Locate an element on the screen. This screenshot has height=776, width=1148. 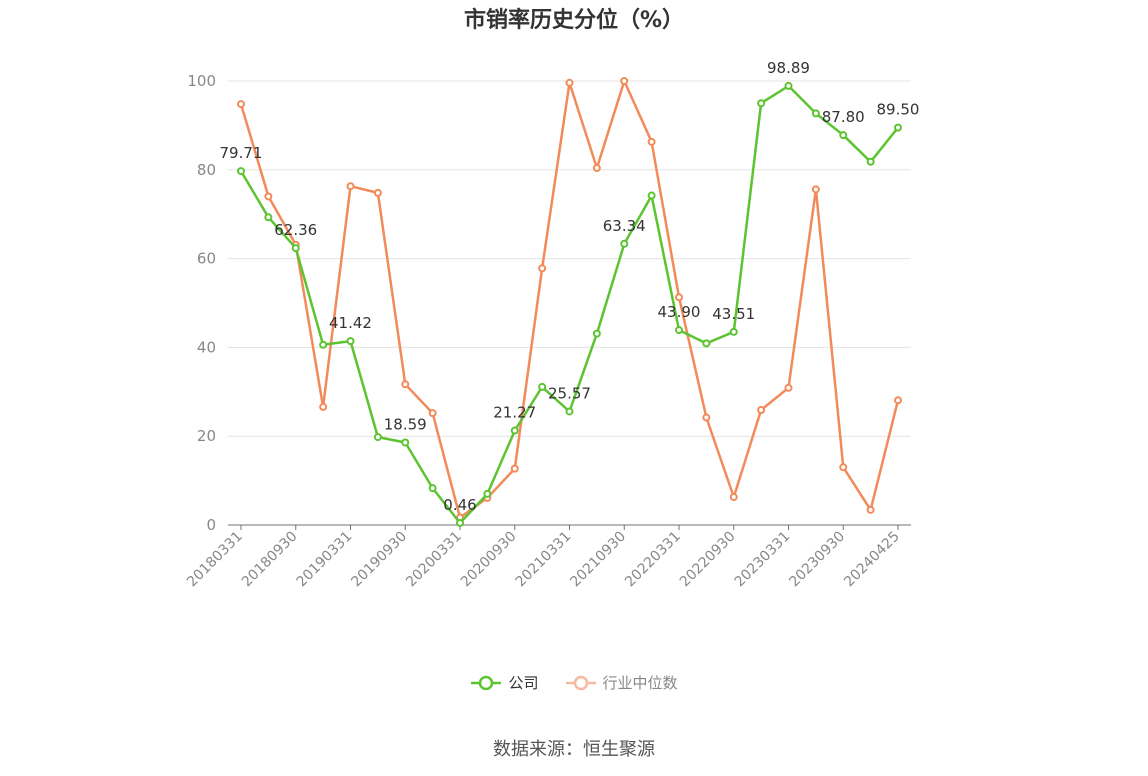
legend-item: 公司 is located at coordinates (504, 682).